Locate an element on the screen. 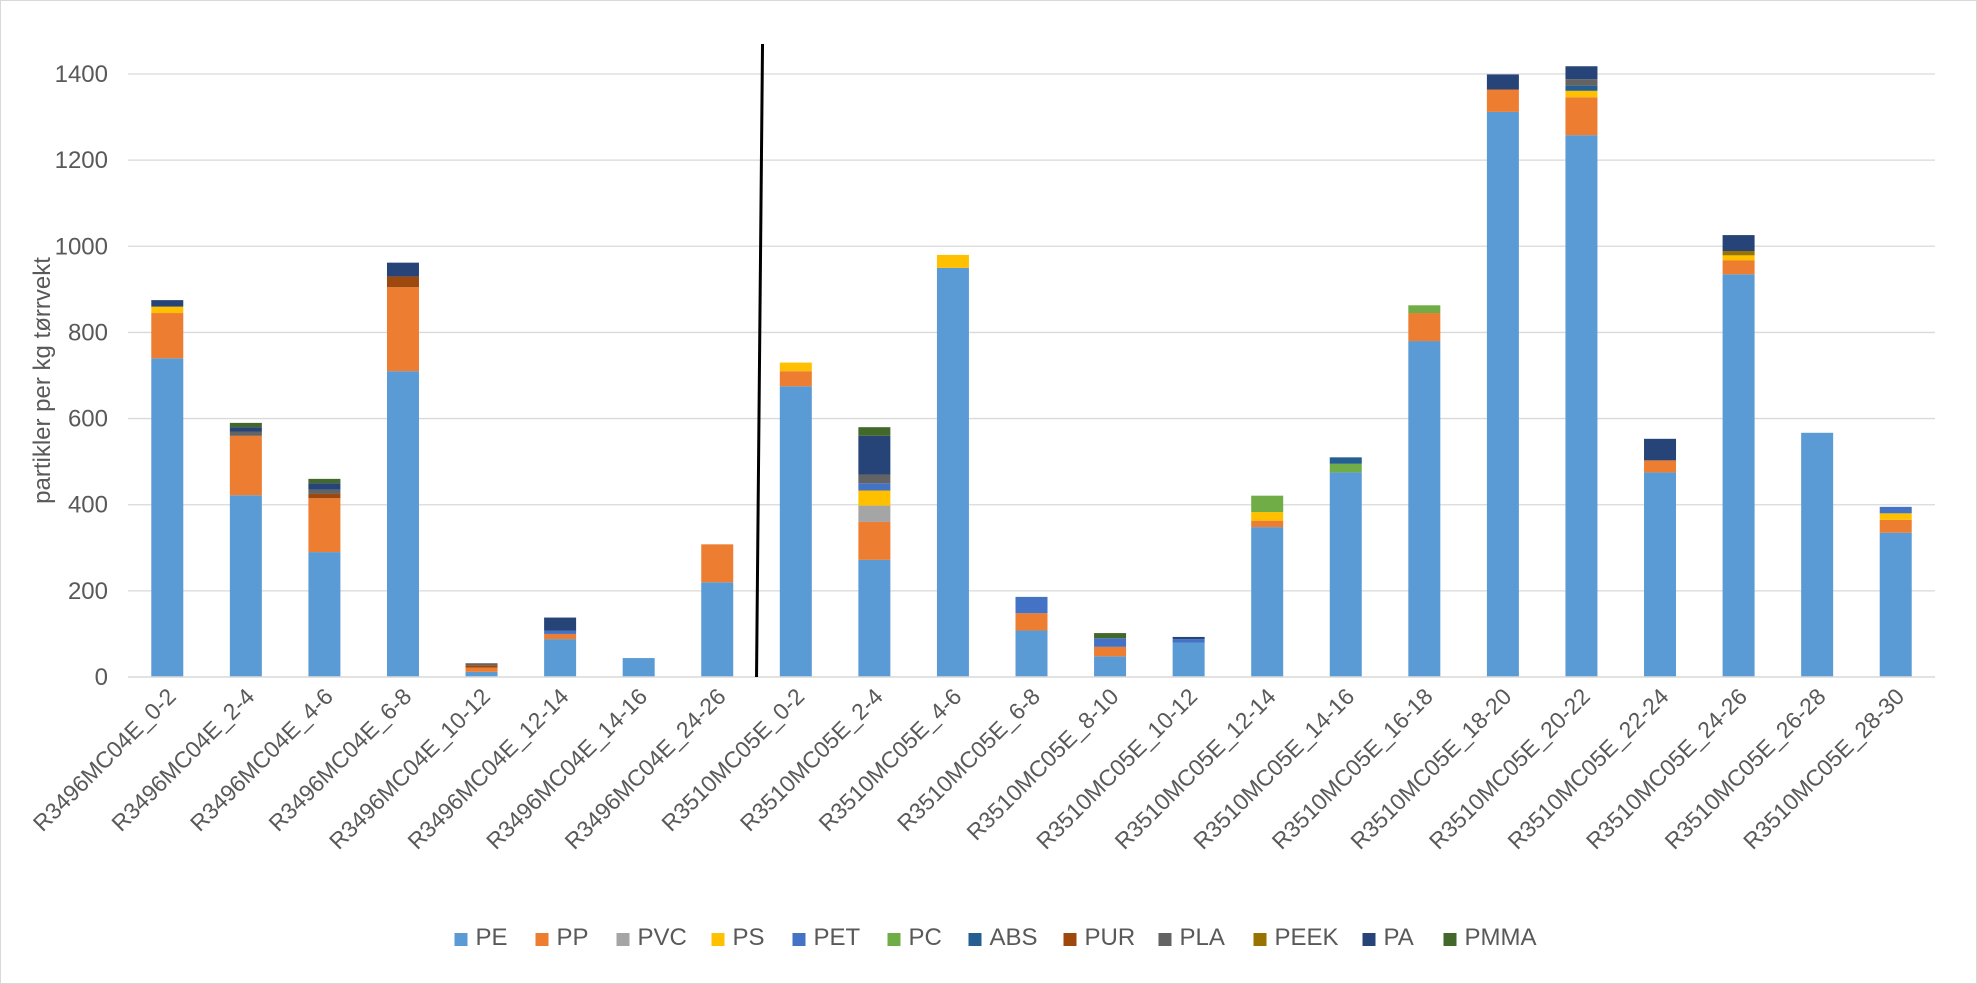  y-tick-label: 600 is located at coordinates (88, 419).